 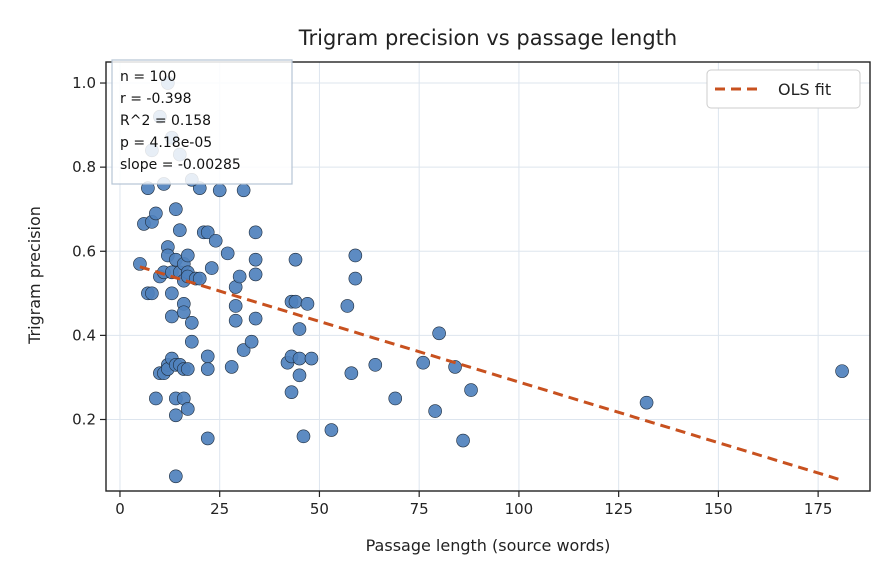 What do you see at coordinates (488, 545) in the screenshot?
I see `x-axis-label: Passage length (source words)` at bounding box center [488, 545].